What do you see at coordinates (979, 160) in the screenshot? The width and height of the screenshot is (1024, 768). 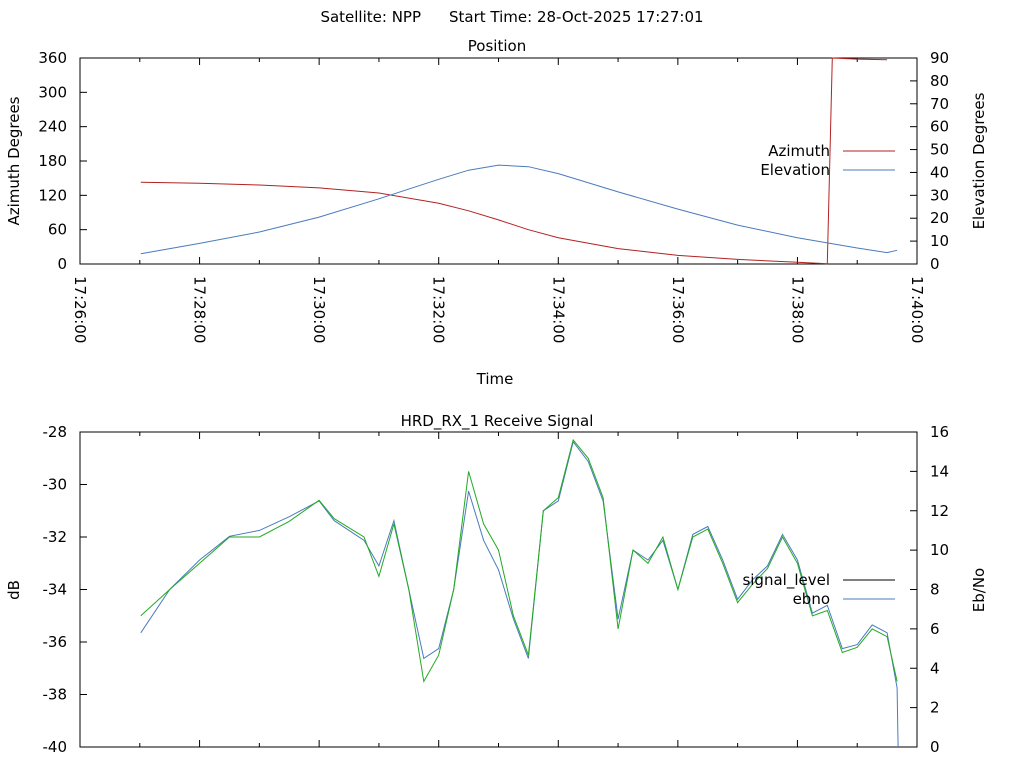 I see `elevation-axis-label: Elevation Degrees` at bounding box center [979, 160].